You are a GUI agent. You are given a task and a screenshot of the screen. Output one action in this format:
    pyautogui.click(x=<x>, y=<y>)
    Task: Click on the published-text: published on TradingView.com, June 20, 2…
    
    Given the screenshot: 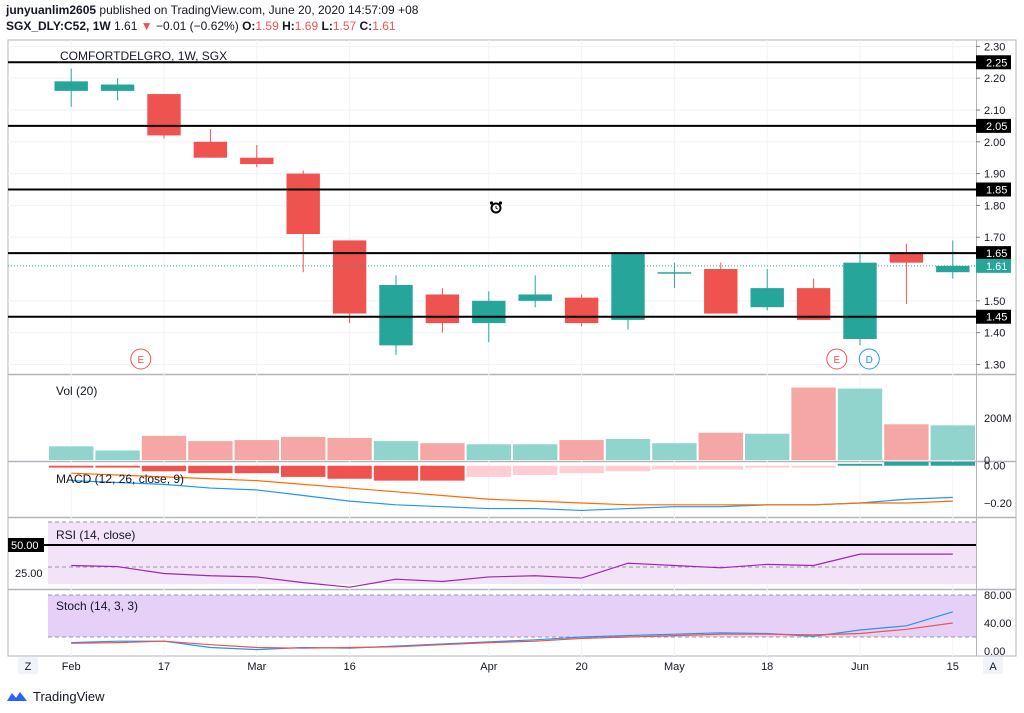 What is the action you would take?
    pyautogui.click(x=259, y=10)
    